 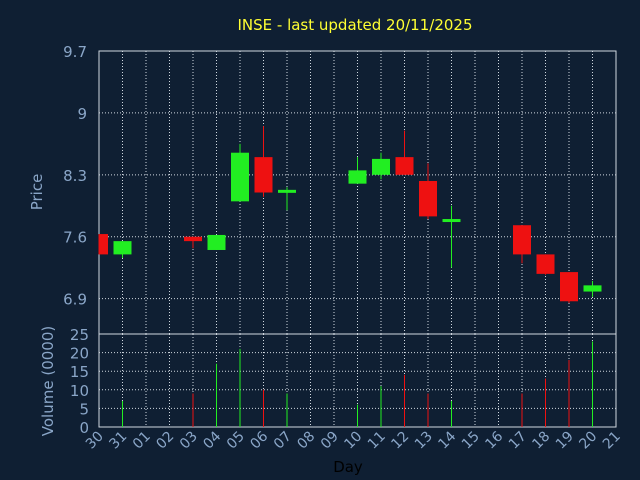 What do you see at coordinates (48, 381) in the screenshot?
I see `volume-axis-label: Volume (0000)` at bounding box center [48, 381].